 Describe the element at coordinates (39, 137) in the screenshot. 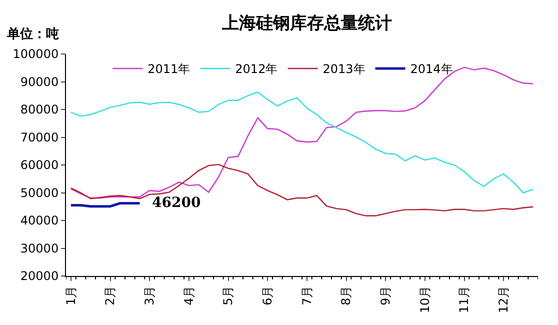

I see `y-tick-label: 70000` at that location.